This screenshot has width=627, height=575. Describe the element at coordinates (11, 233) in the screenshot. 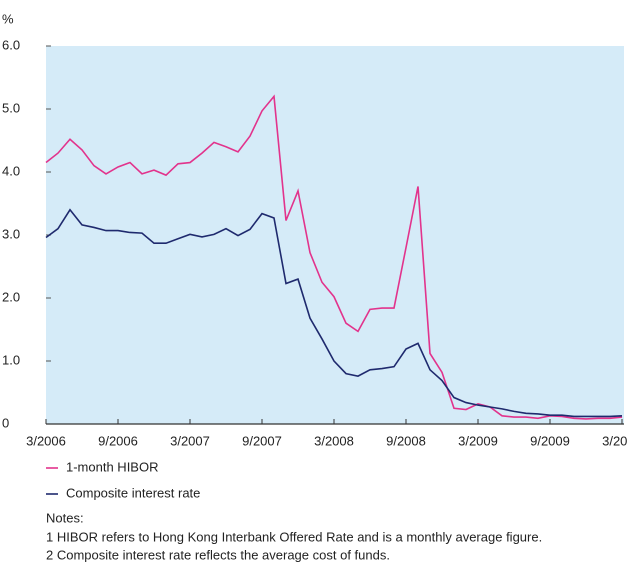

I see `y-tick-label: 3.0` at that location.